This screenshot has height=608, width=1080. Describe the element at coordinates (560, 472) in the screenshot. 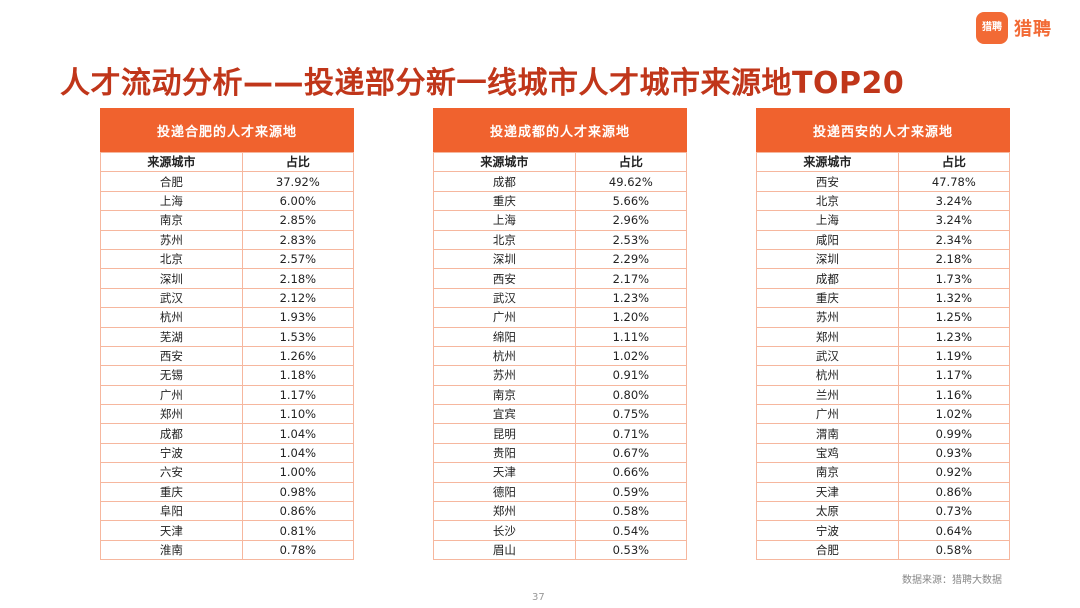

I see `table-row: 天津 0.66%` at that location.